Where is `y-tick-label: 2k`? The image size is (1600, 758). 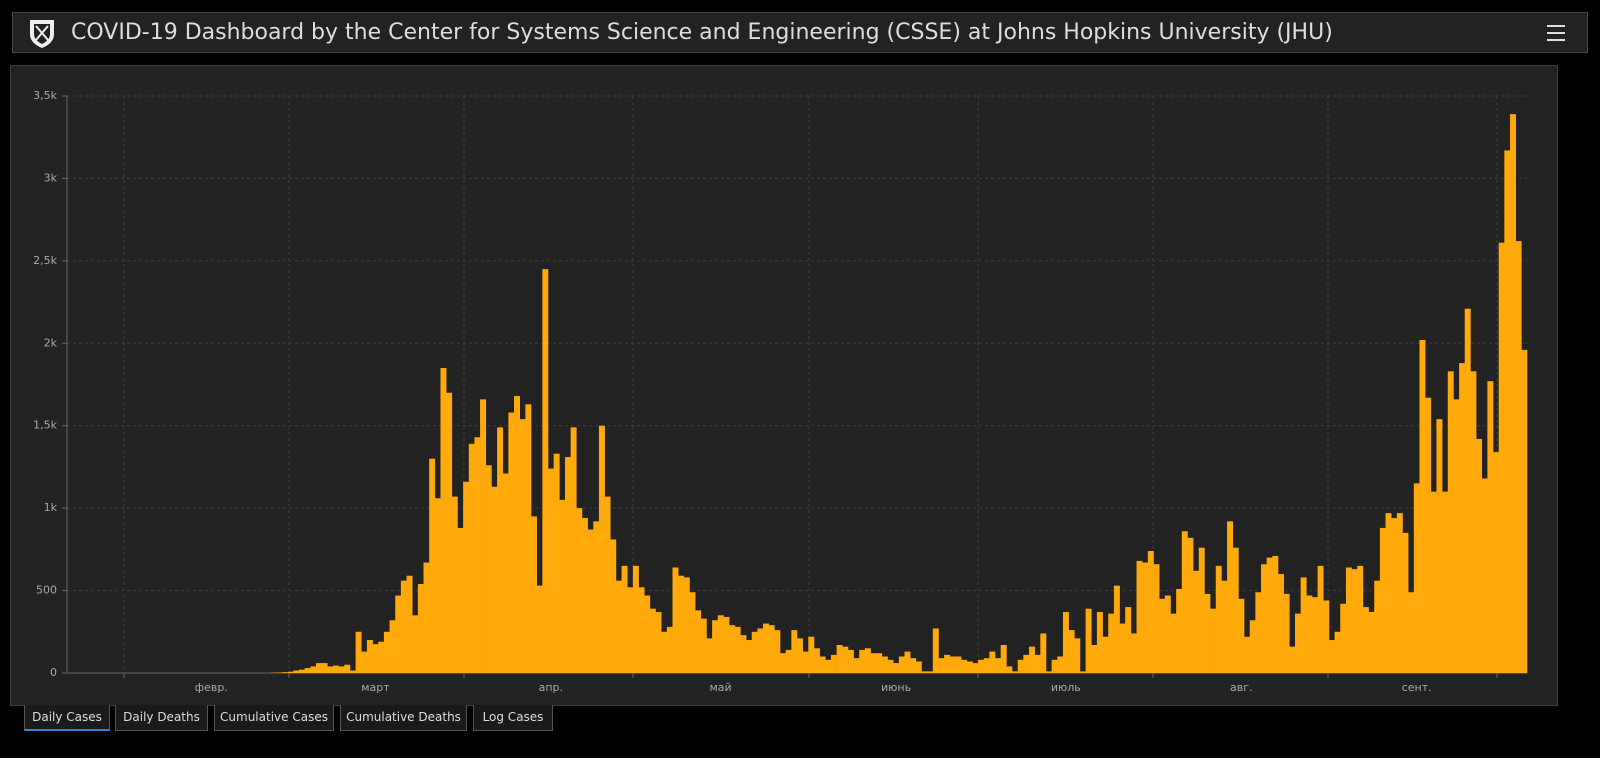
y-tick-label: 2k is located at coordinates (51, 342).